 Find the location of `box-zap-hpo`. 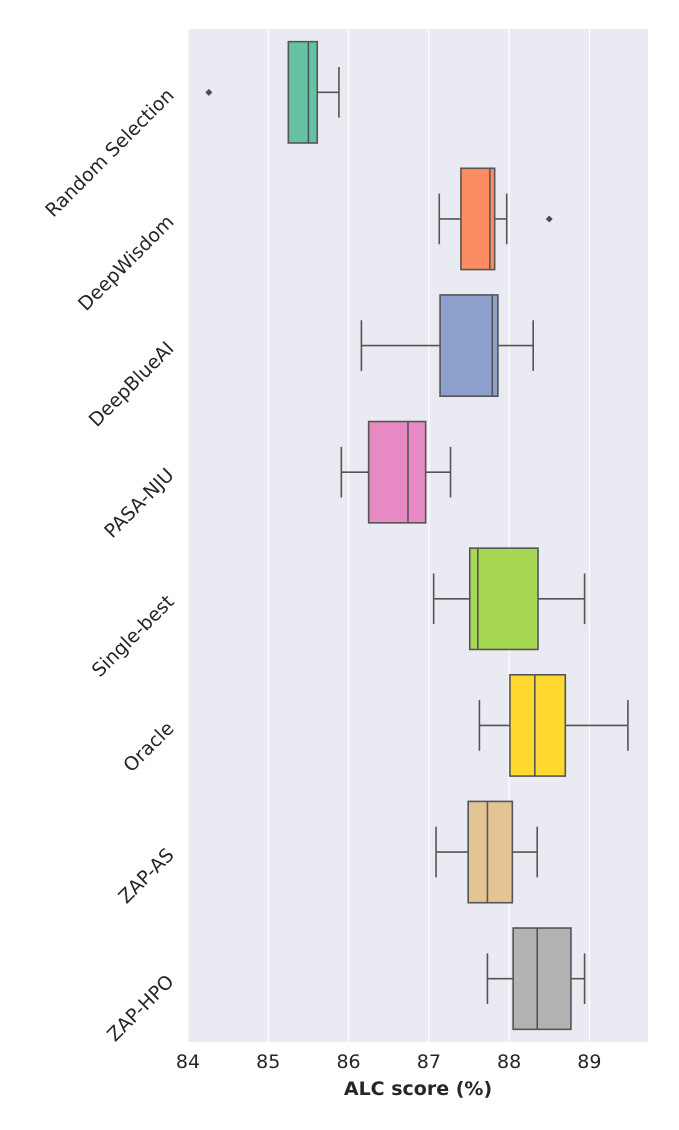

box-zap-hpo is located at coordinates (536, 979).